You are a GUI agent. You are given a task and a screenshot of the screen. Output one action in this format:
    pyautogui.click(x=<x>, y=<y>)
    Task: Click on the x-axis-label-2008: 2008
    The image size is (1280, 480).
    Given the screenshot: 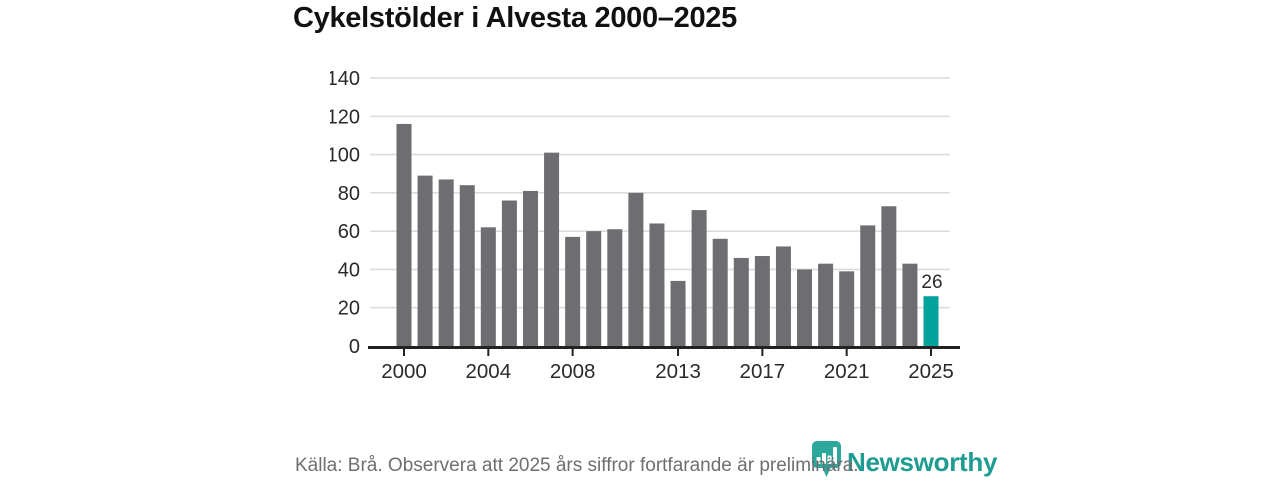 What is the action you would take?
    pyautogui.click(x=573, y=371)
    